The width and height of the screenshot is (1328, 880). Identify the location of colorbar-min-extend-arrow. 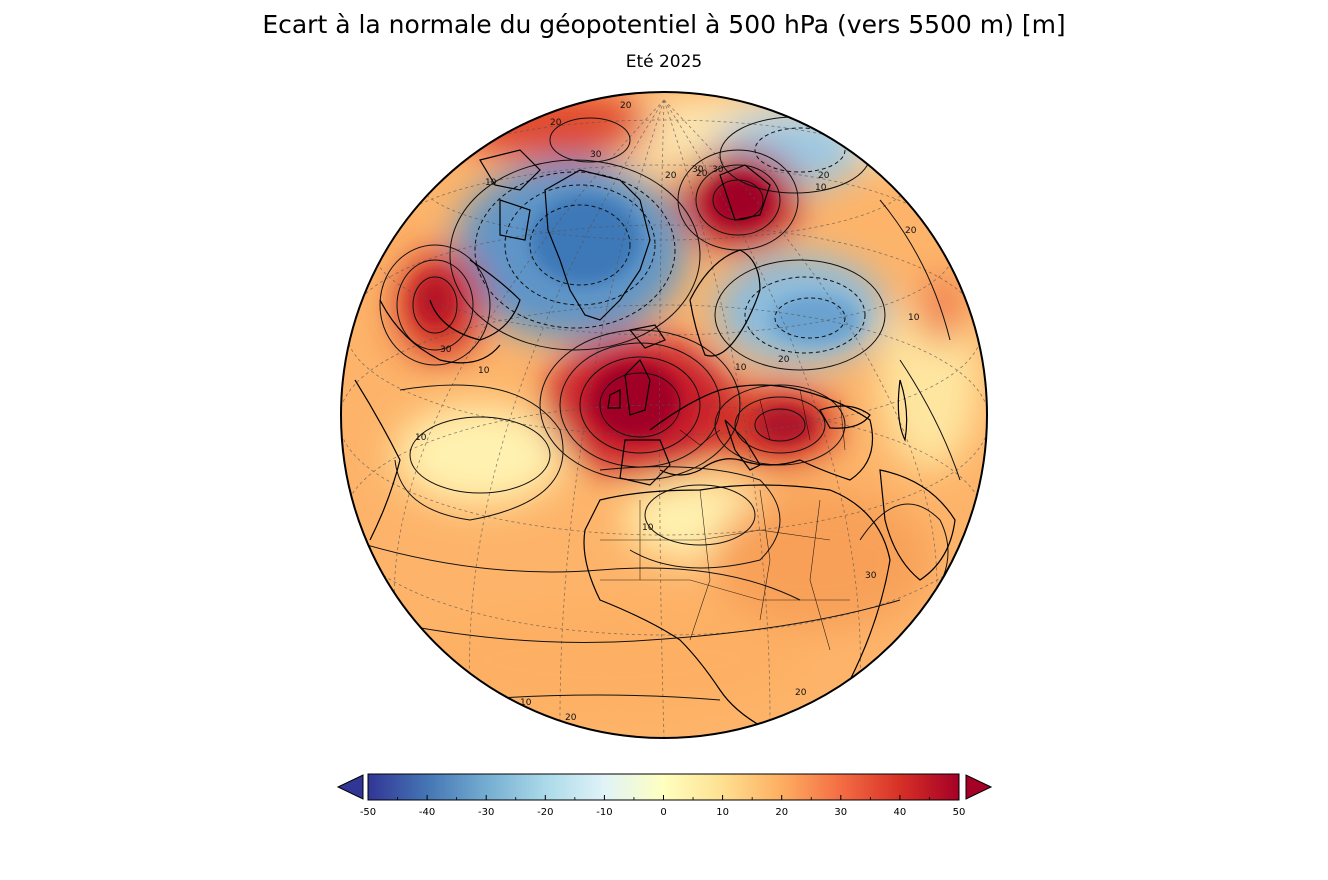
(350, 787).